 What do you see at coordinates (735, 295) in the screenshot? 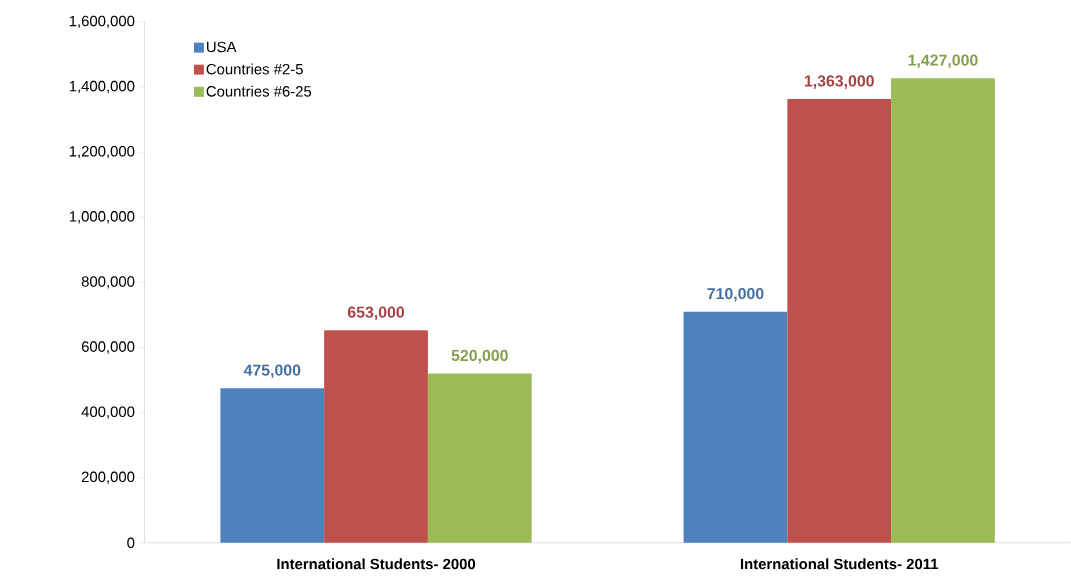
I see `data-label: 710,000` at bounding box center [735, 295].